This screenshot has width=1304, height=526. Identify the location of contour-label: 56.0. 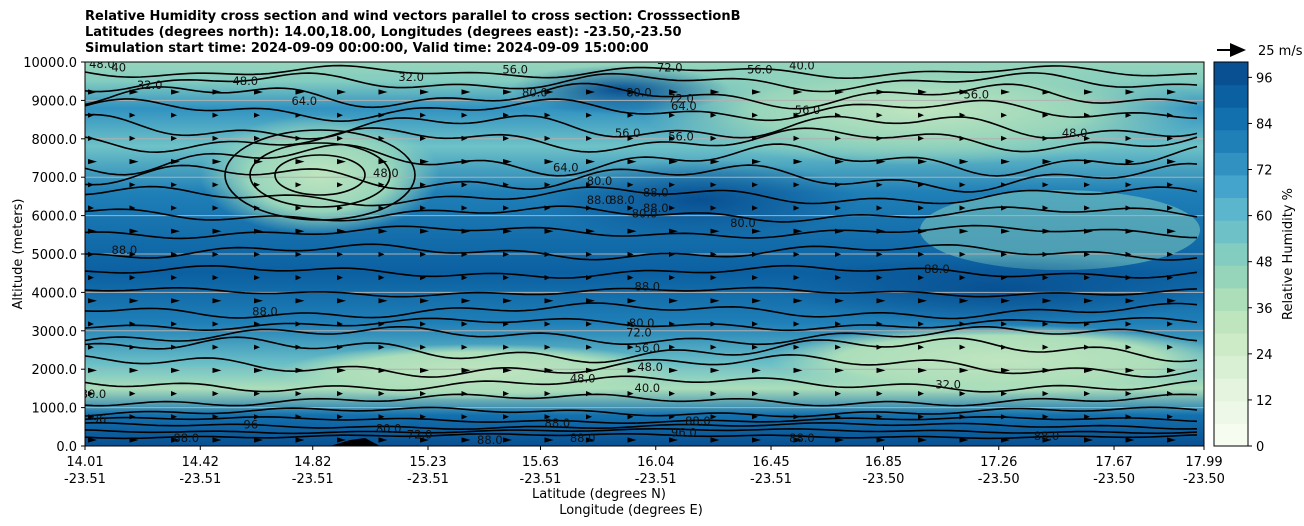
(976, 94).